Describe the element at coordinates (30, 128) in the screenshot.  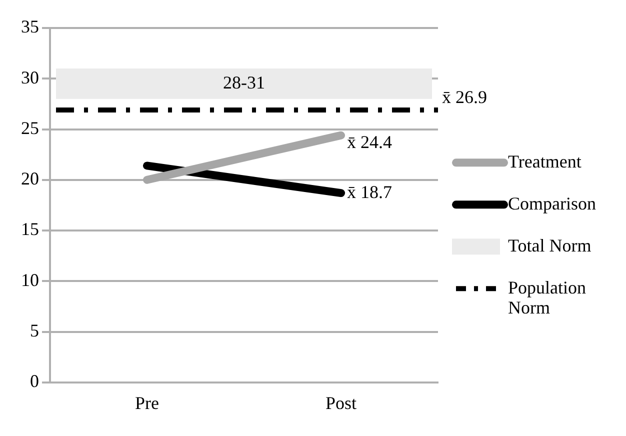
I see `y-tick-label: 25` at that location.